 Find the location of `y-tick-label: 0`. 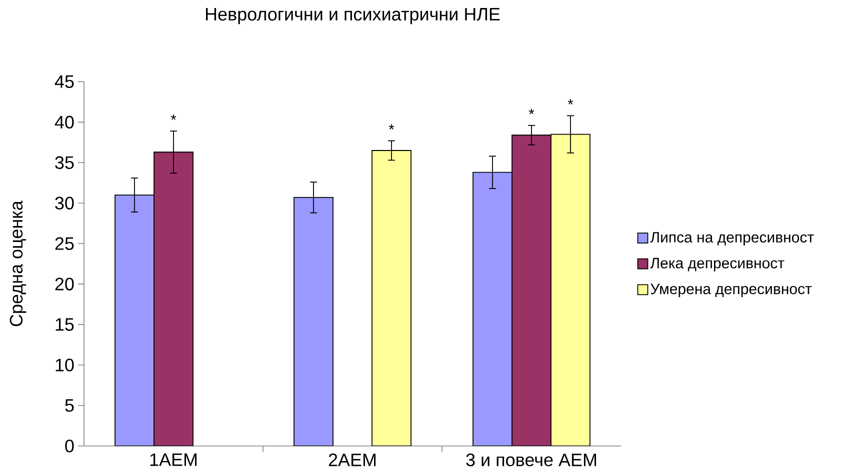

y-tick-label: 0 is located at coordinates (69, 446).